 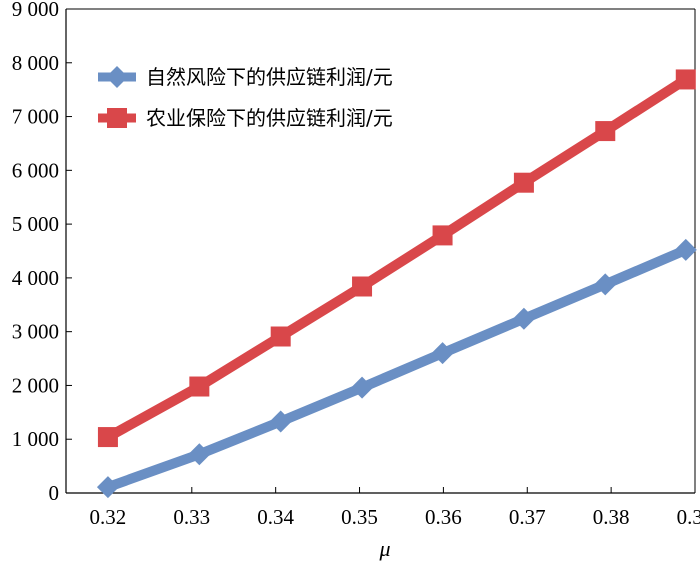 I want to click on y-tick-label: 6 000, so click(x=35, y=170).